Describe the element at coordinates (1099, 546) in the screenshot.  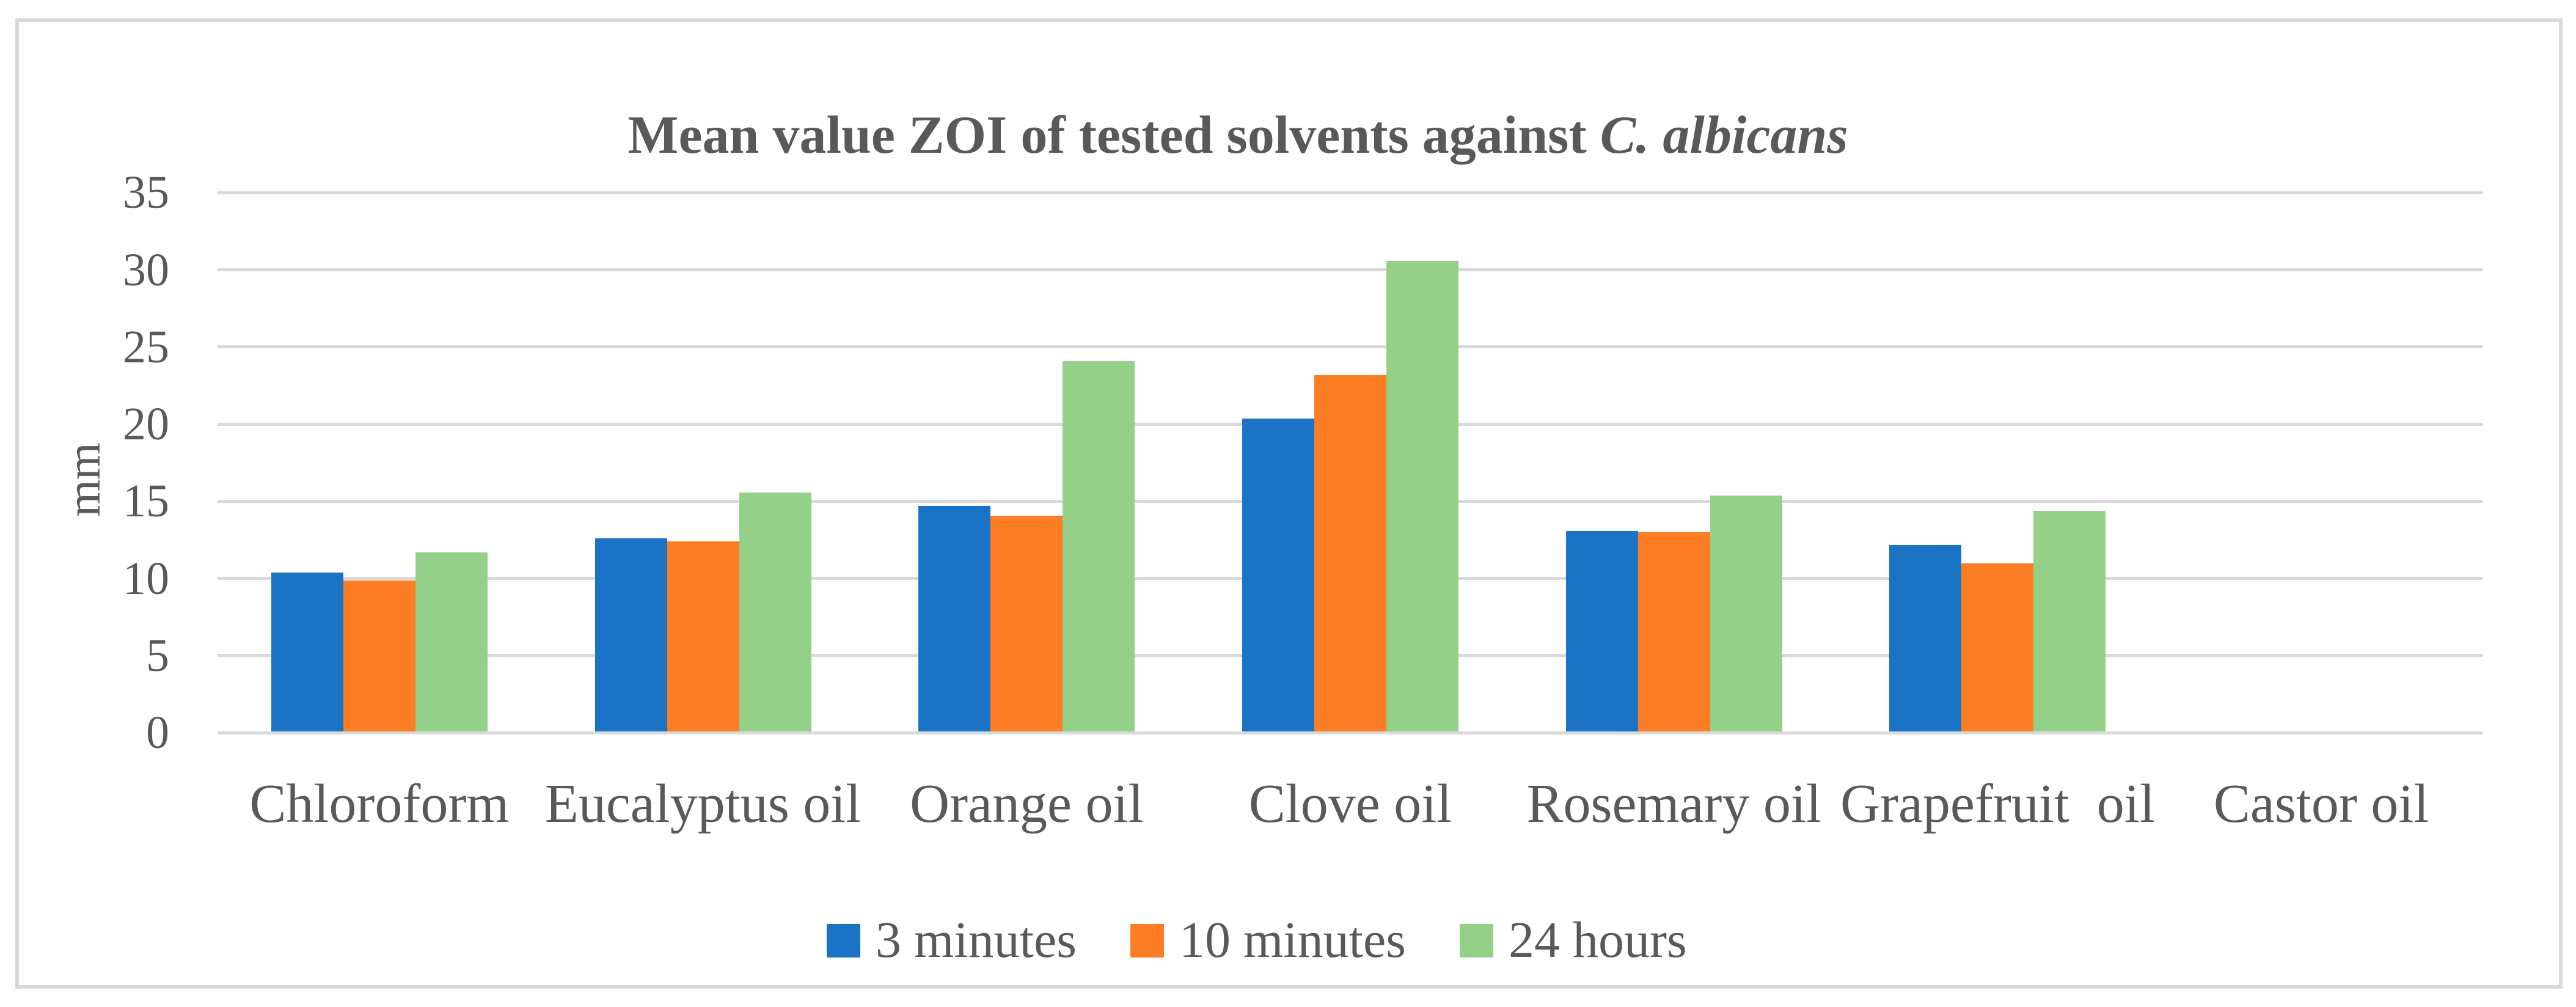
I see `bar-24-hours-orange-oil` at that location.